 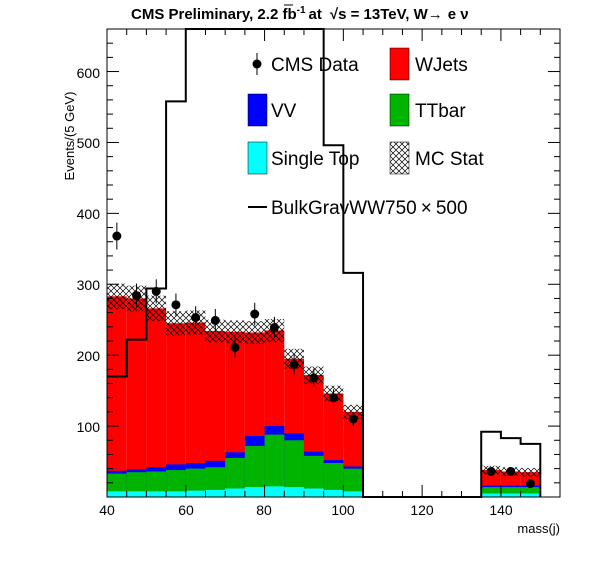 I want to click on x-tick-label: 100, so click(x=343, y=510).